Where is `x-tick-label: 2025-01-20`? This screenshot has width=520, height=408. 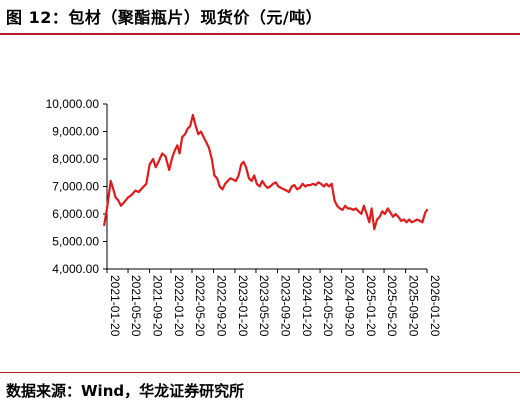 x-tick-label: 2025-01-20 is located at coordinates (371, 306).